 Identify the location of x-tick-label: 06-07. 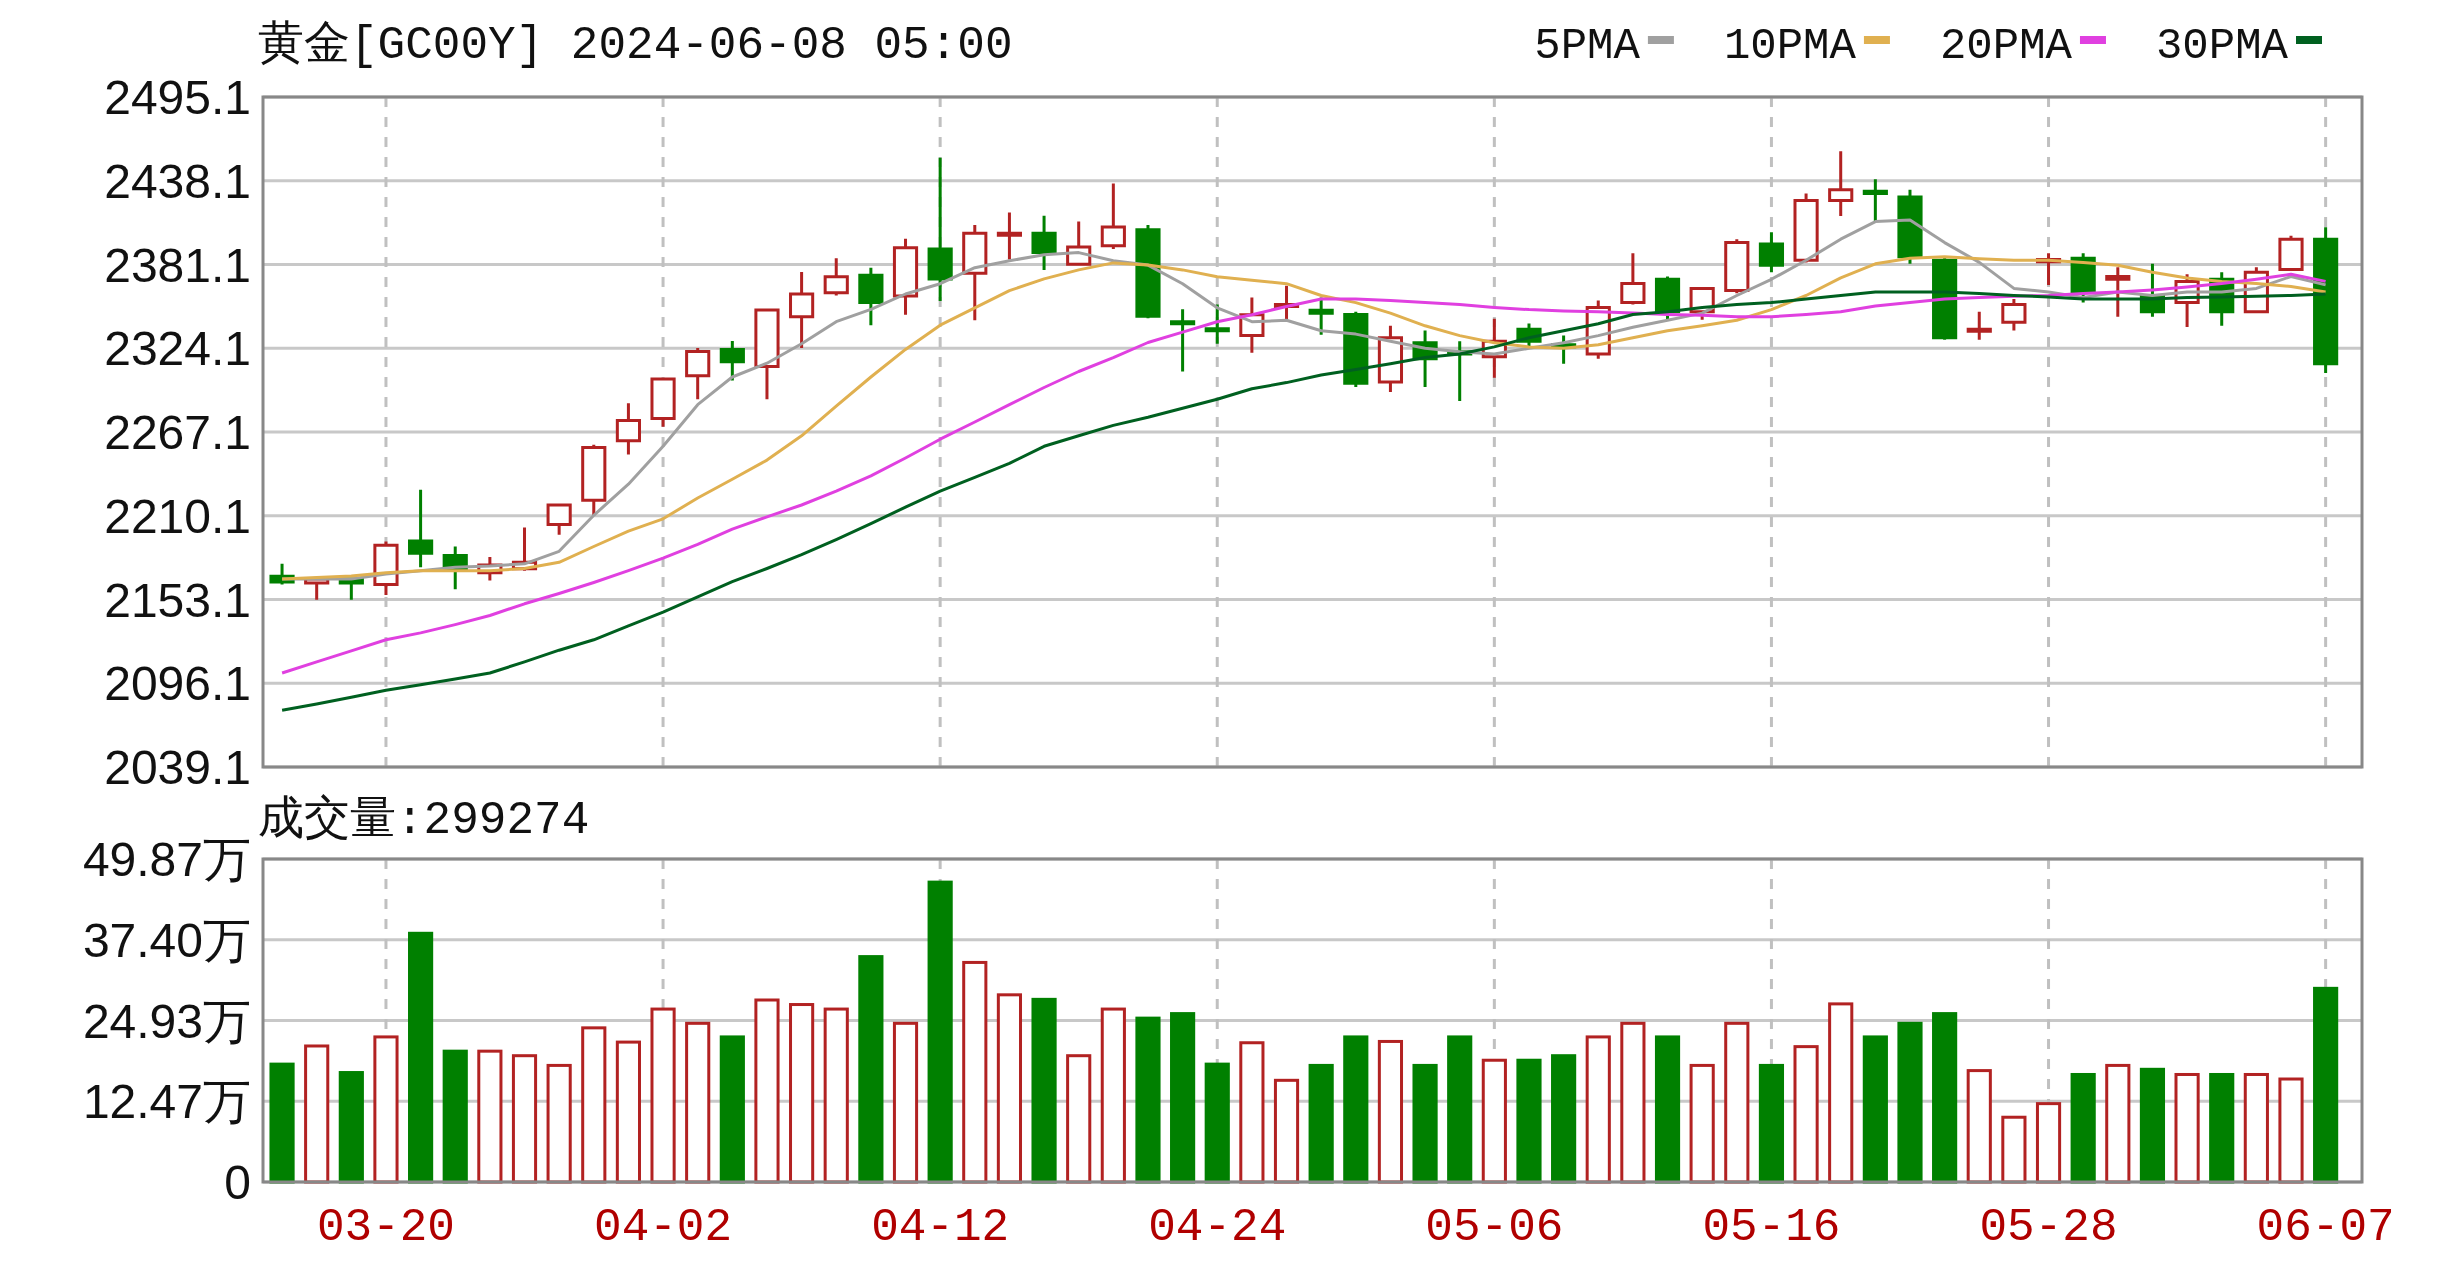
(2325, 1228).